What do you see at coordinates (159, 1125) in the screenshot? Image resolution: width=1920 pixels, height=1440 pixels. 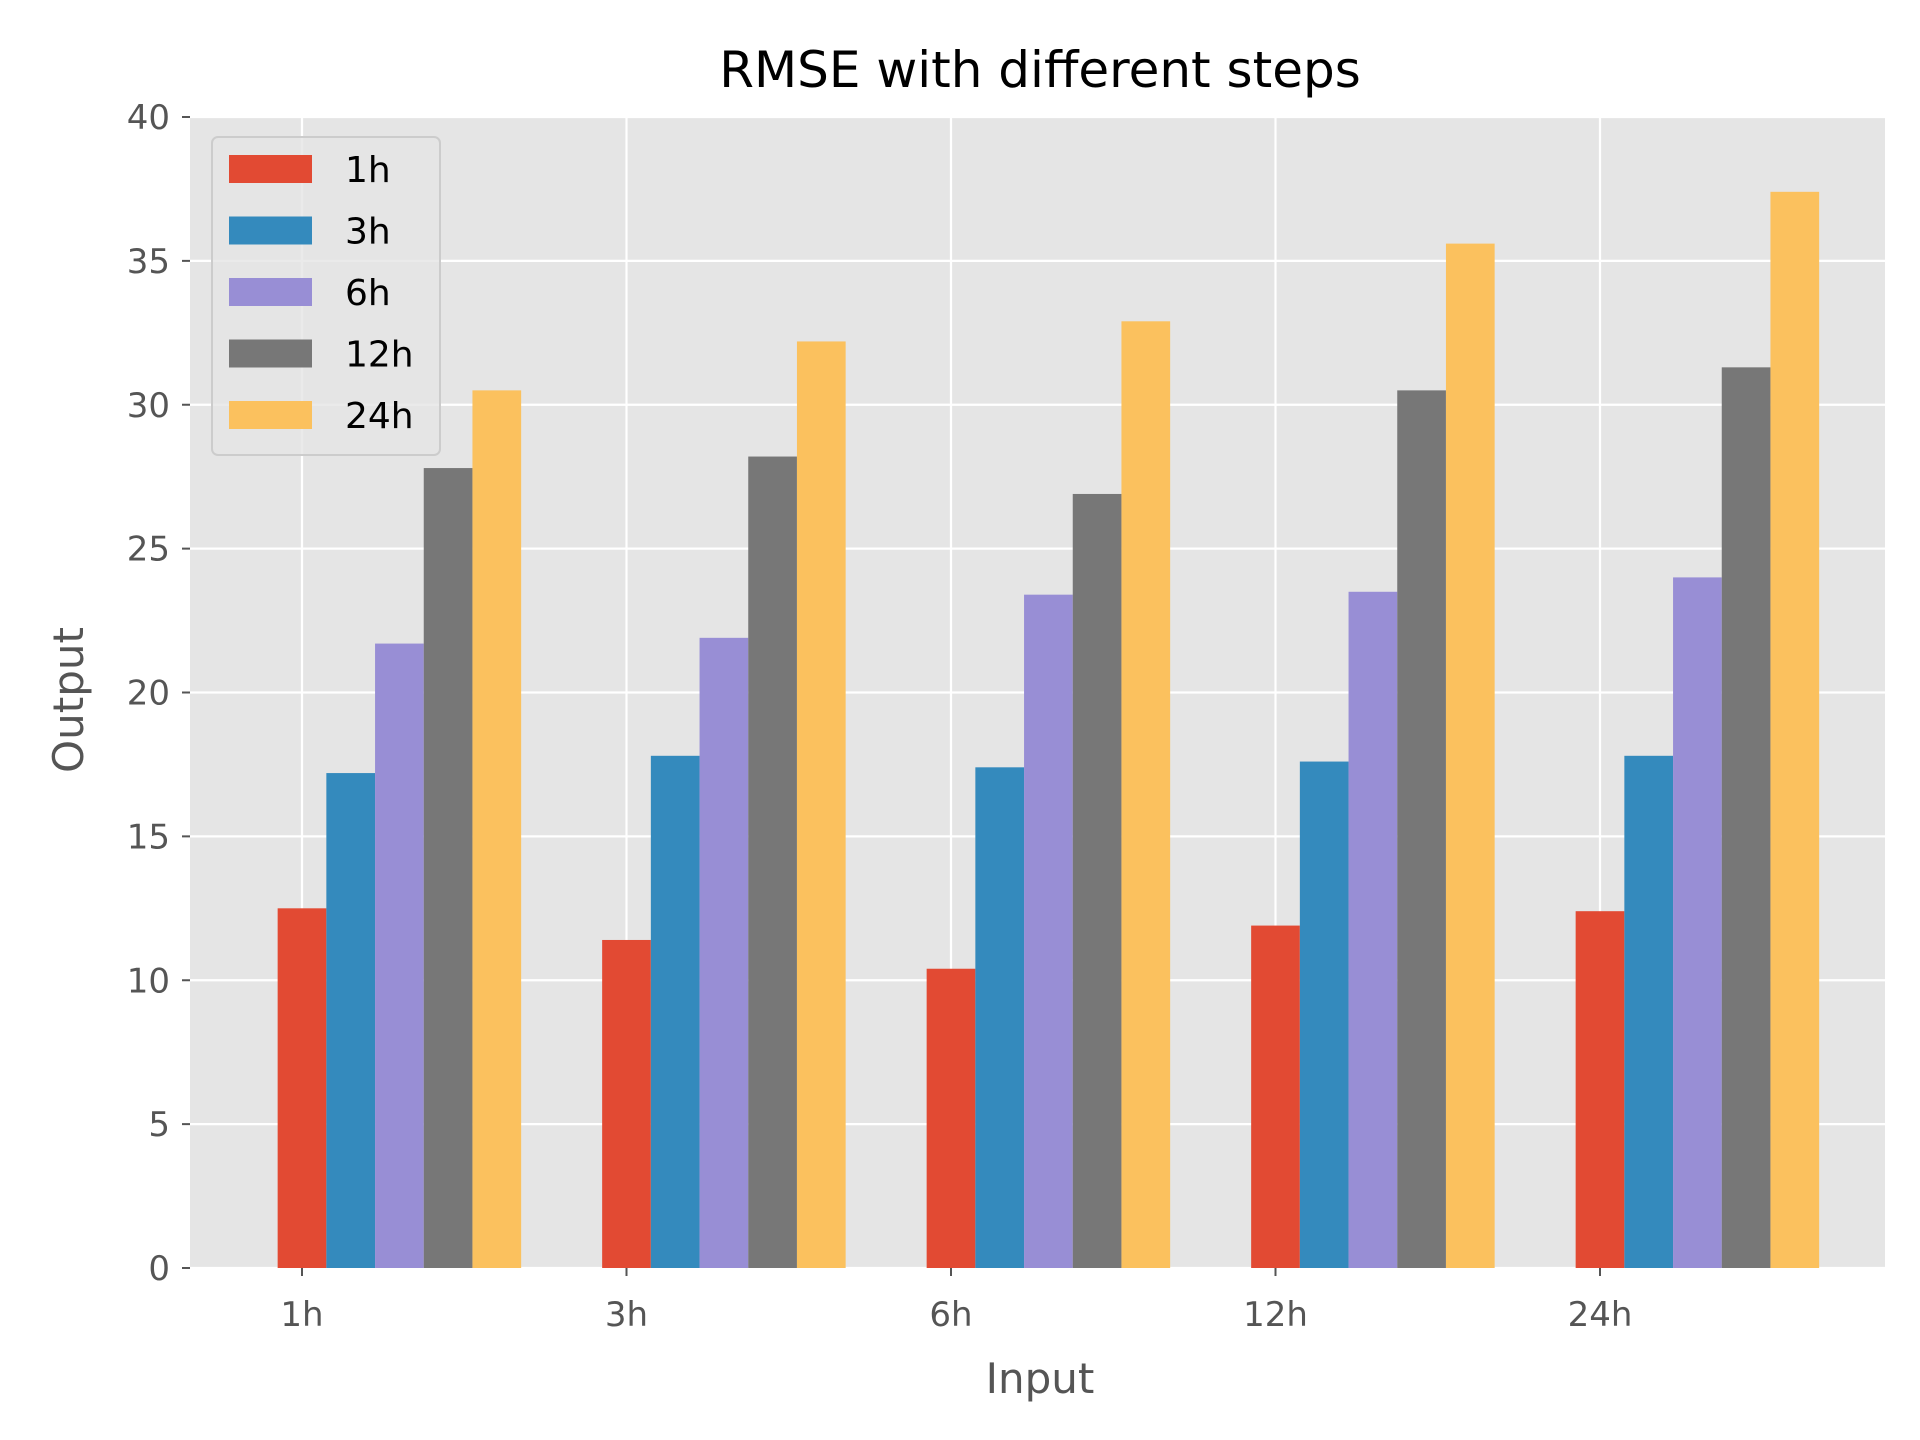 I see `y-tick-label: 5` at bounding box center [159, 1125].